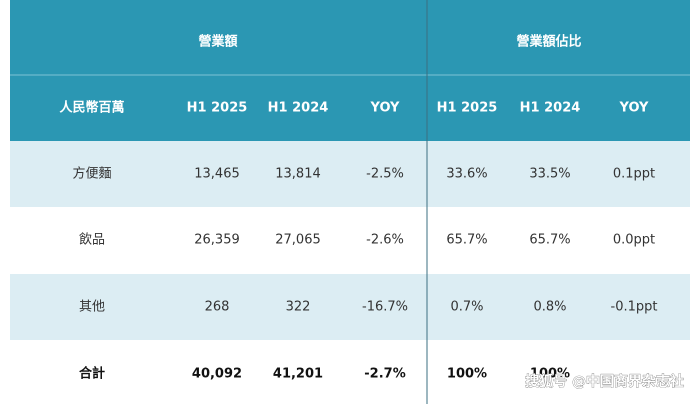 The image size is (690, 404). What do you see at coordinates (298, 374) in the screenshot?
I see `cell: 41,201` at bounding box center [298, 374].